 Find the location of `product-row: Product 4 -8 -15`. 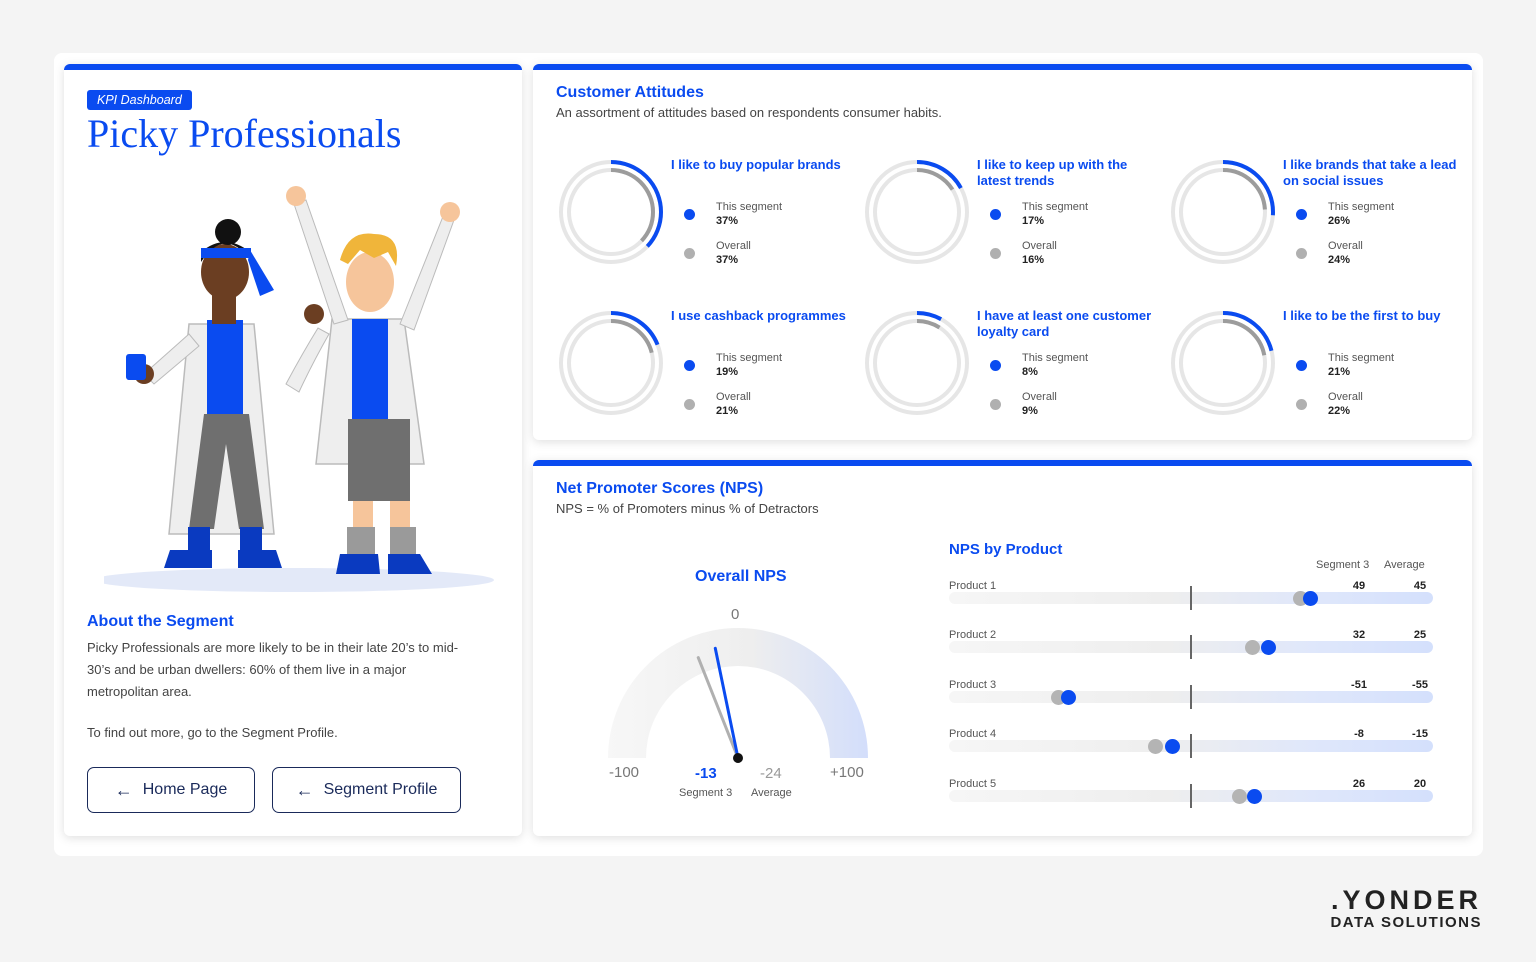

product-row: Product 4 -8 -15 is located at coordinates (1191, 748).